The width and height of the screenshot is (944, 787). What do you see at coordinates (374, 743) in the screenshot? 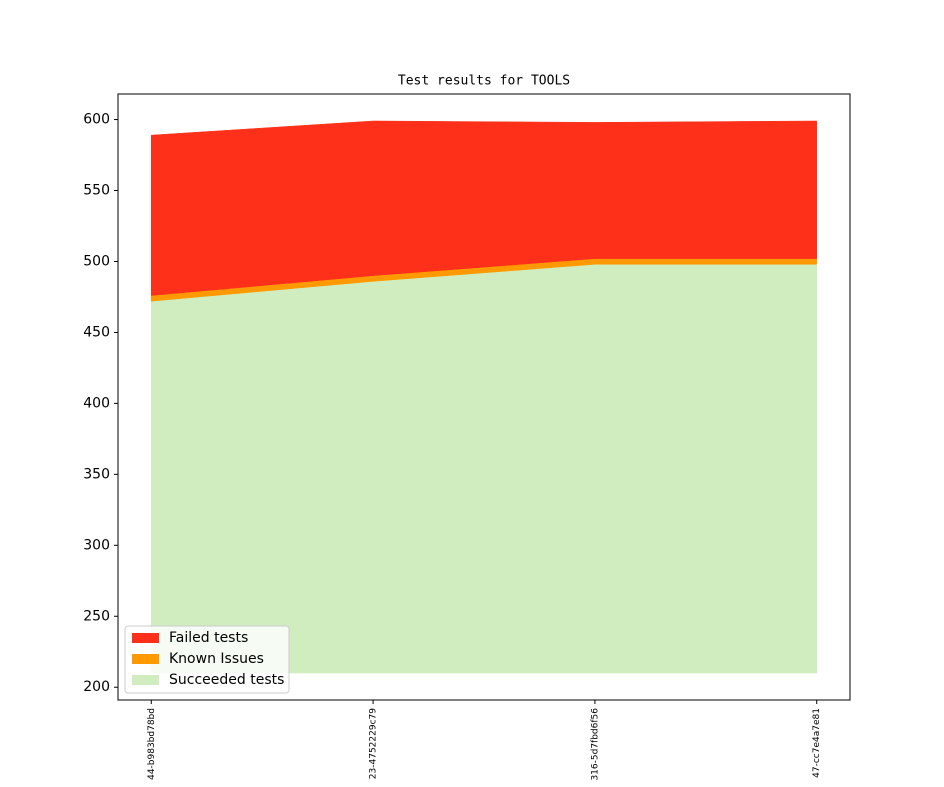
I see `x-tick-label: 23-4752229c79` at bounding box center [374, 743].